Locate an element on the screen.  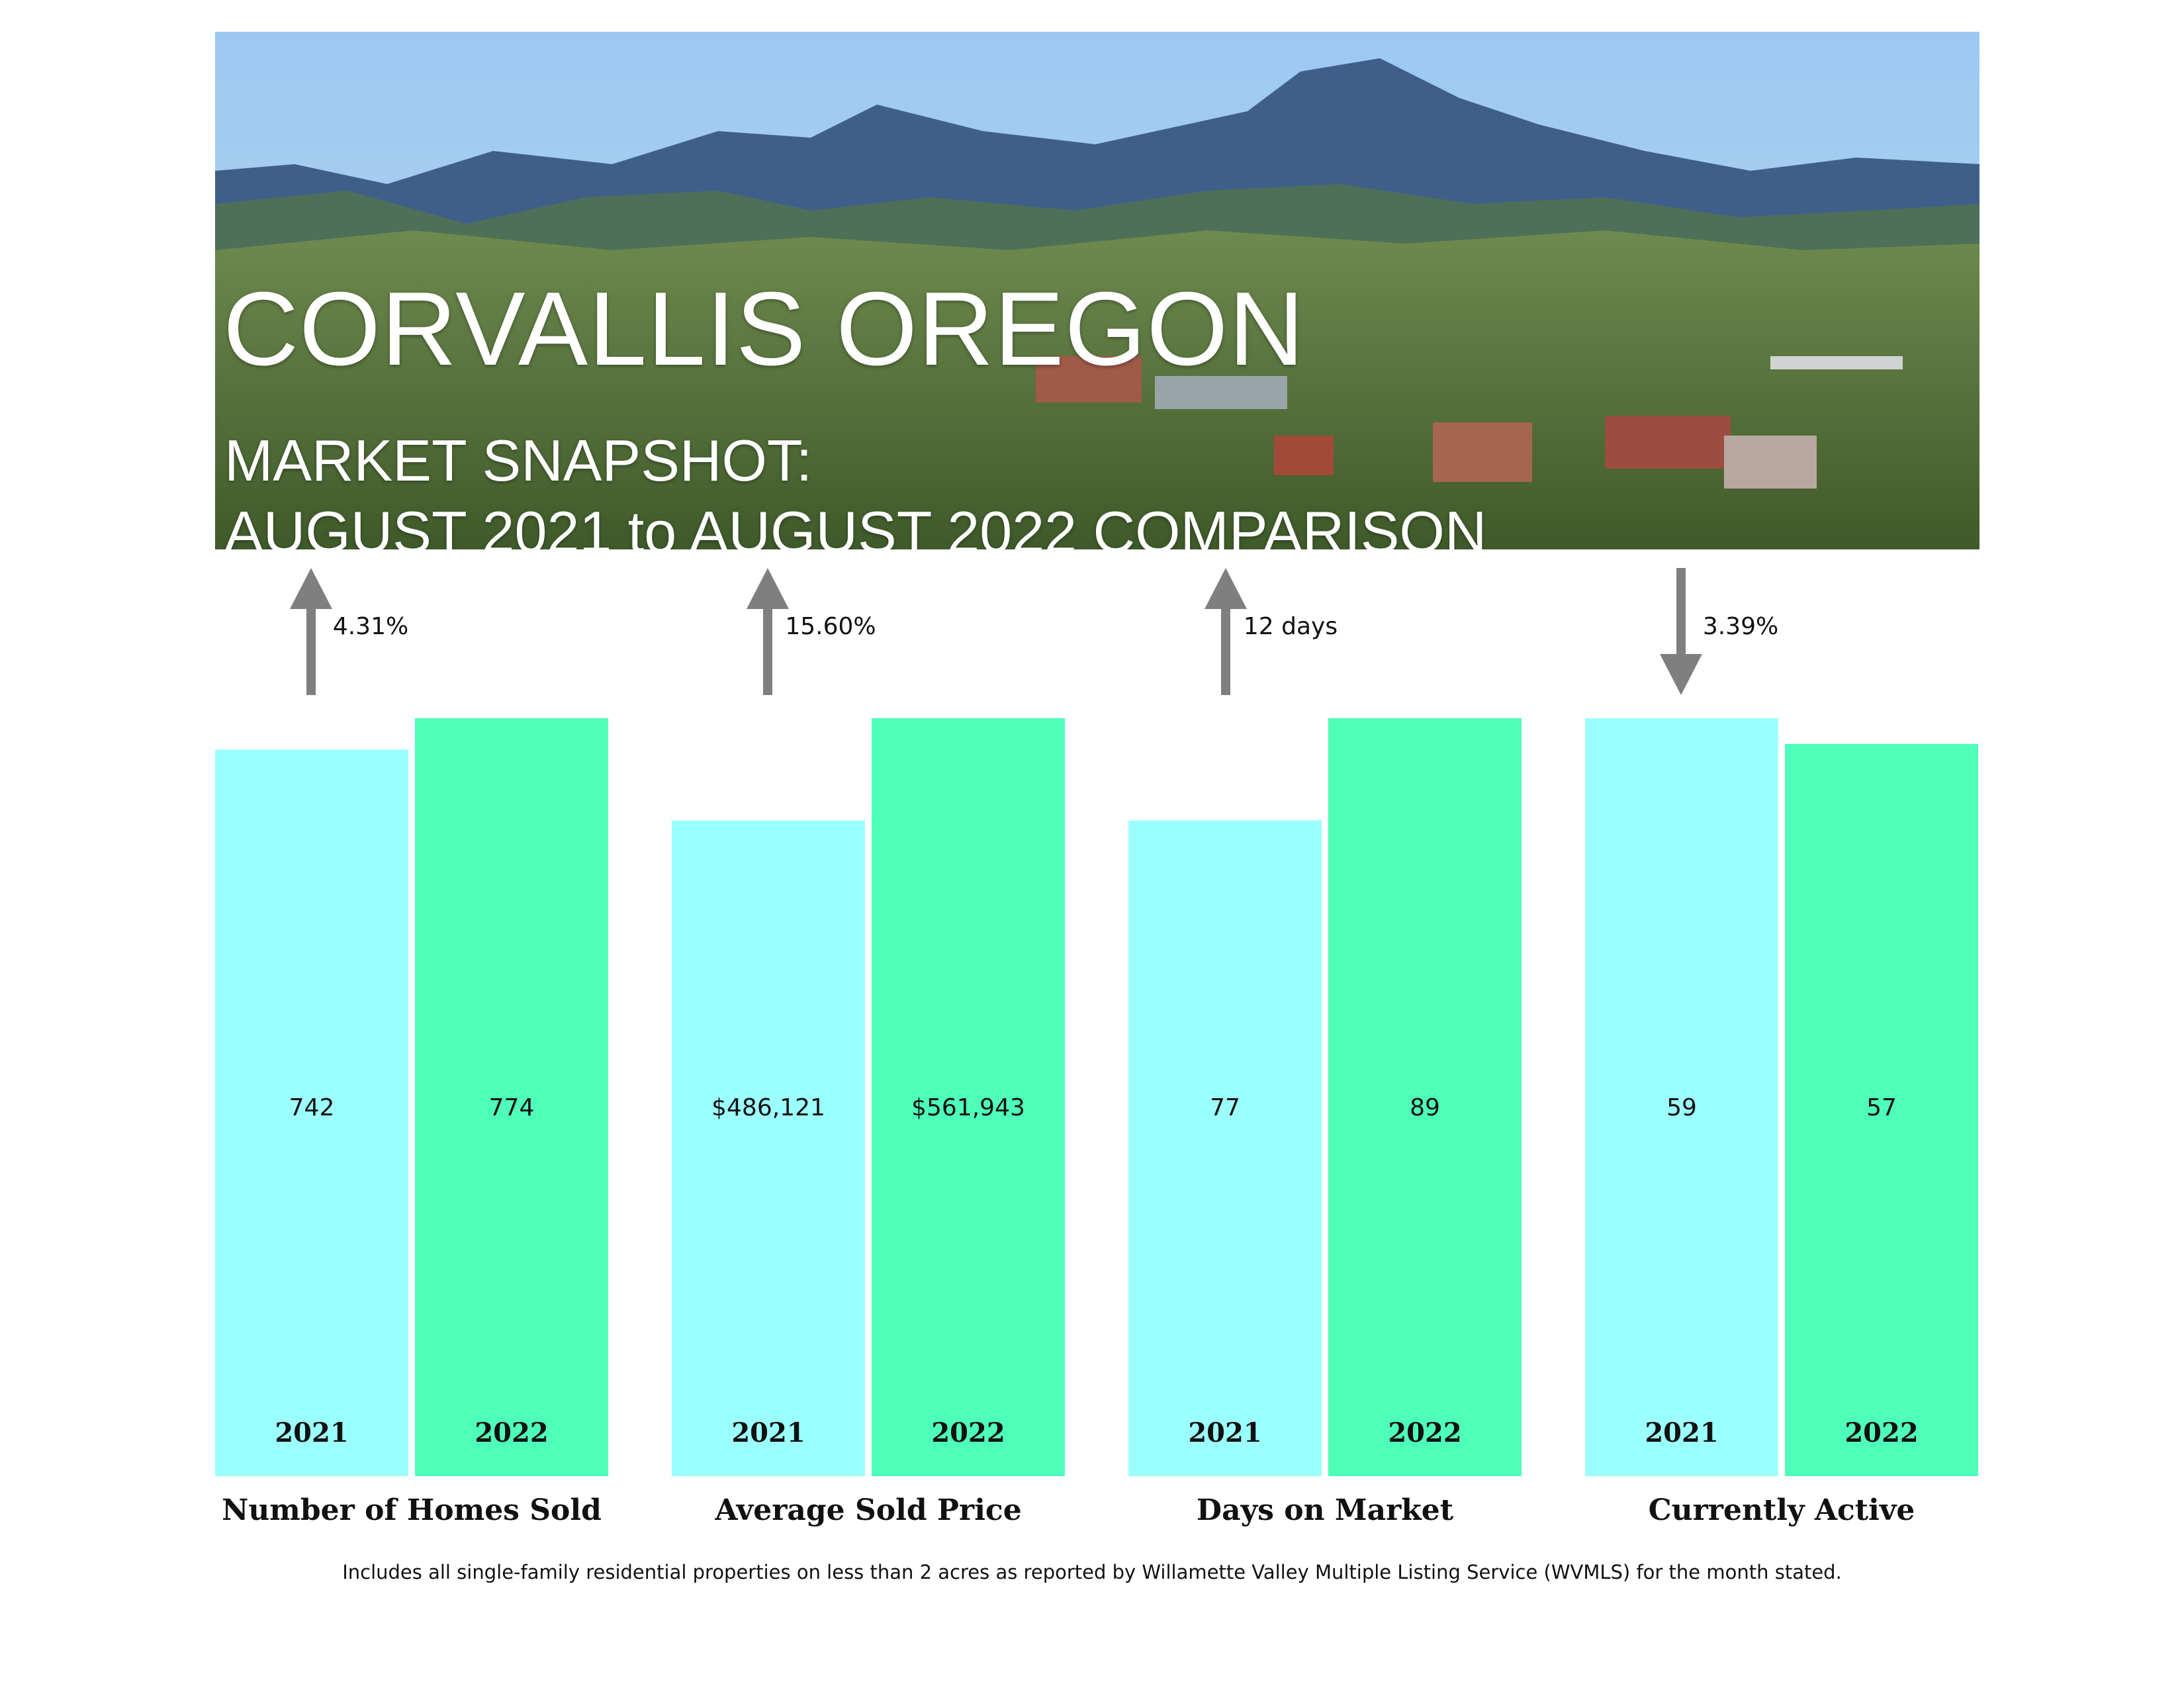
page-title: CORVALLIS OREGON is located at coordinates (764, 329).